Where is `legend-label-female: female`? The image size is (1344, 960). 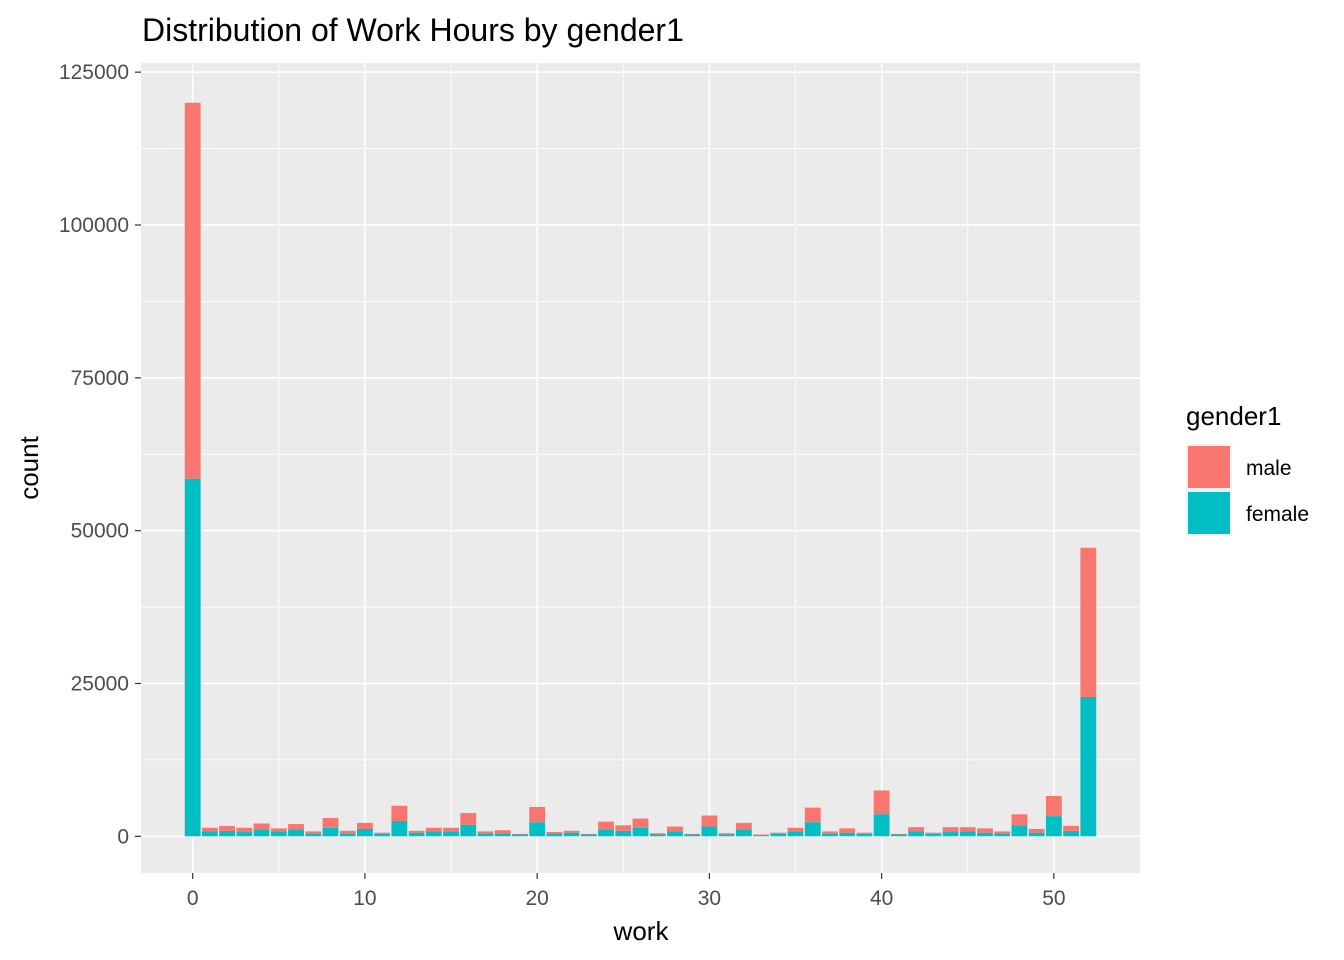
legend-label-female: female is located at coordinates (1277, 514).